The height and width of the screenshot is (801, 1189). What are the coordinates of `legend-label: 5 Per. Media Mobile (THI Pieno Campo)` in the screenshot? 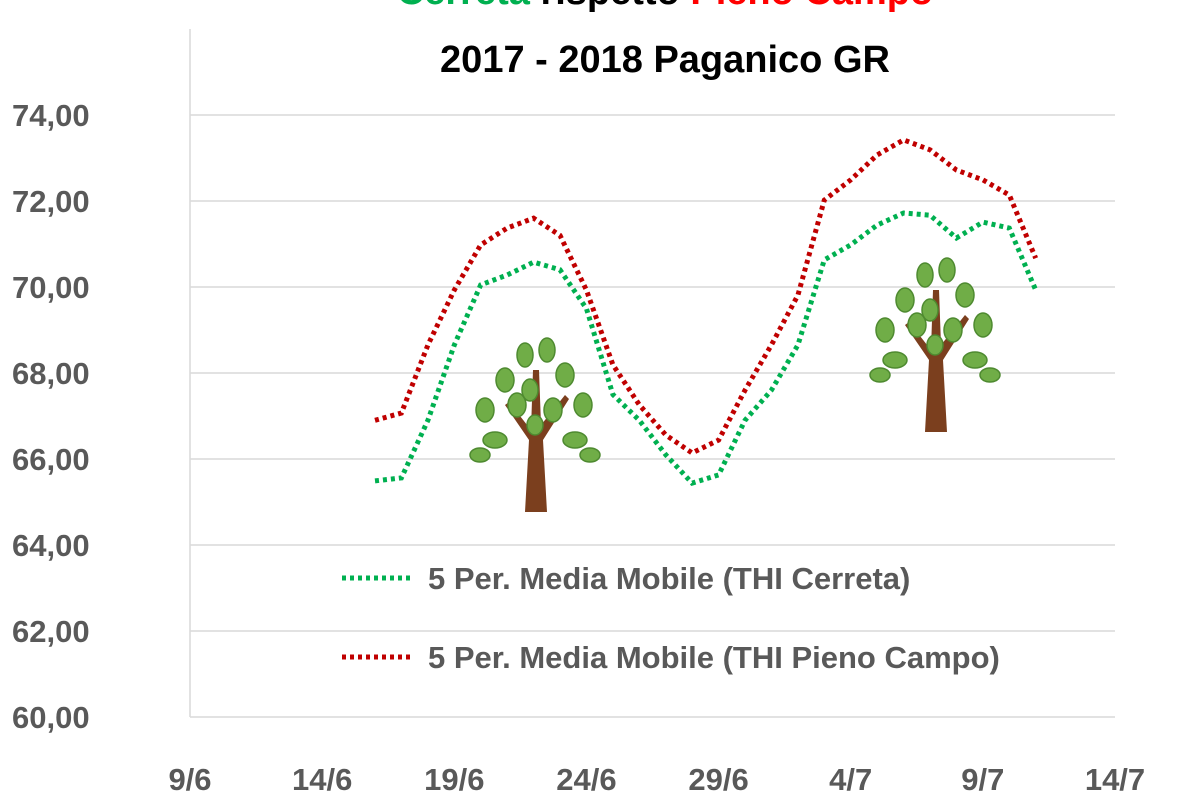 It's located at (714, 657).